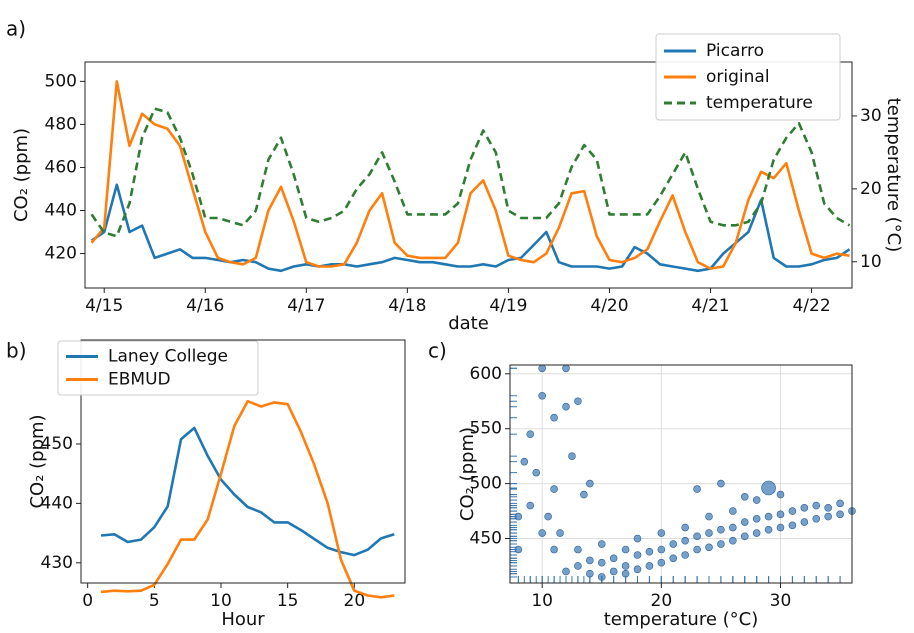 The width and height of the screenshot is (914, 633). I want to click on x-tick-label: 30, so click(781, 601).